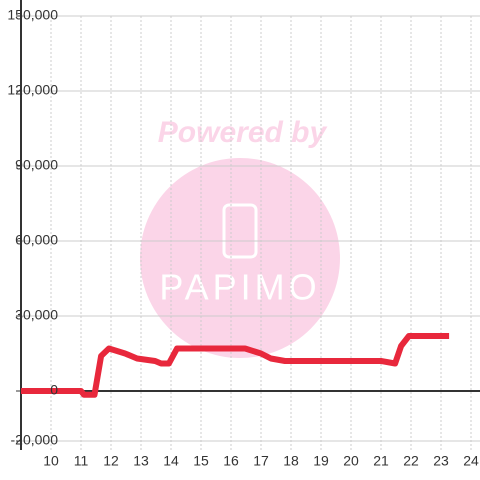 This screenshot has height=480, width=480. Describe the element at coordinates (111, 461) in the screenshot. I see `x-tick-label: 12` at that location.